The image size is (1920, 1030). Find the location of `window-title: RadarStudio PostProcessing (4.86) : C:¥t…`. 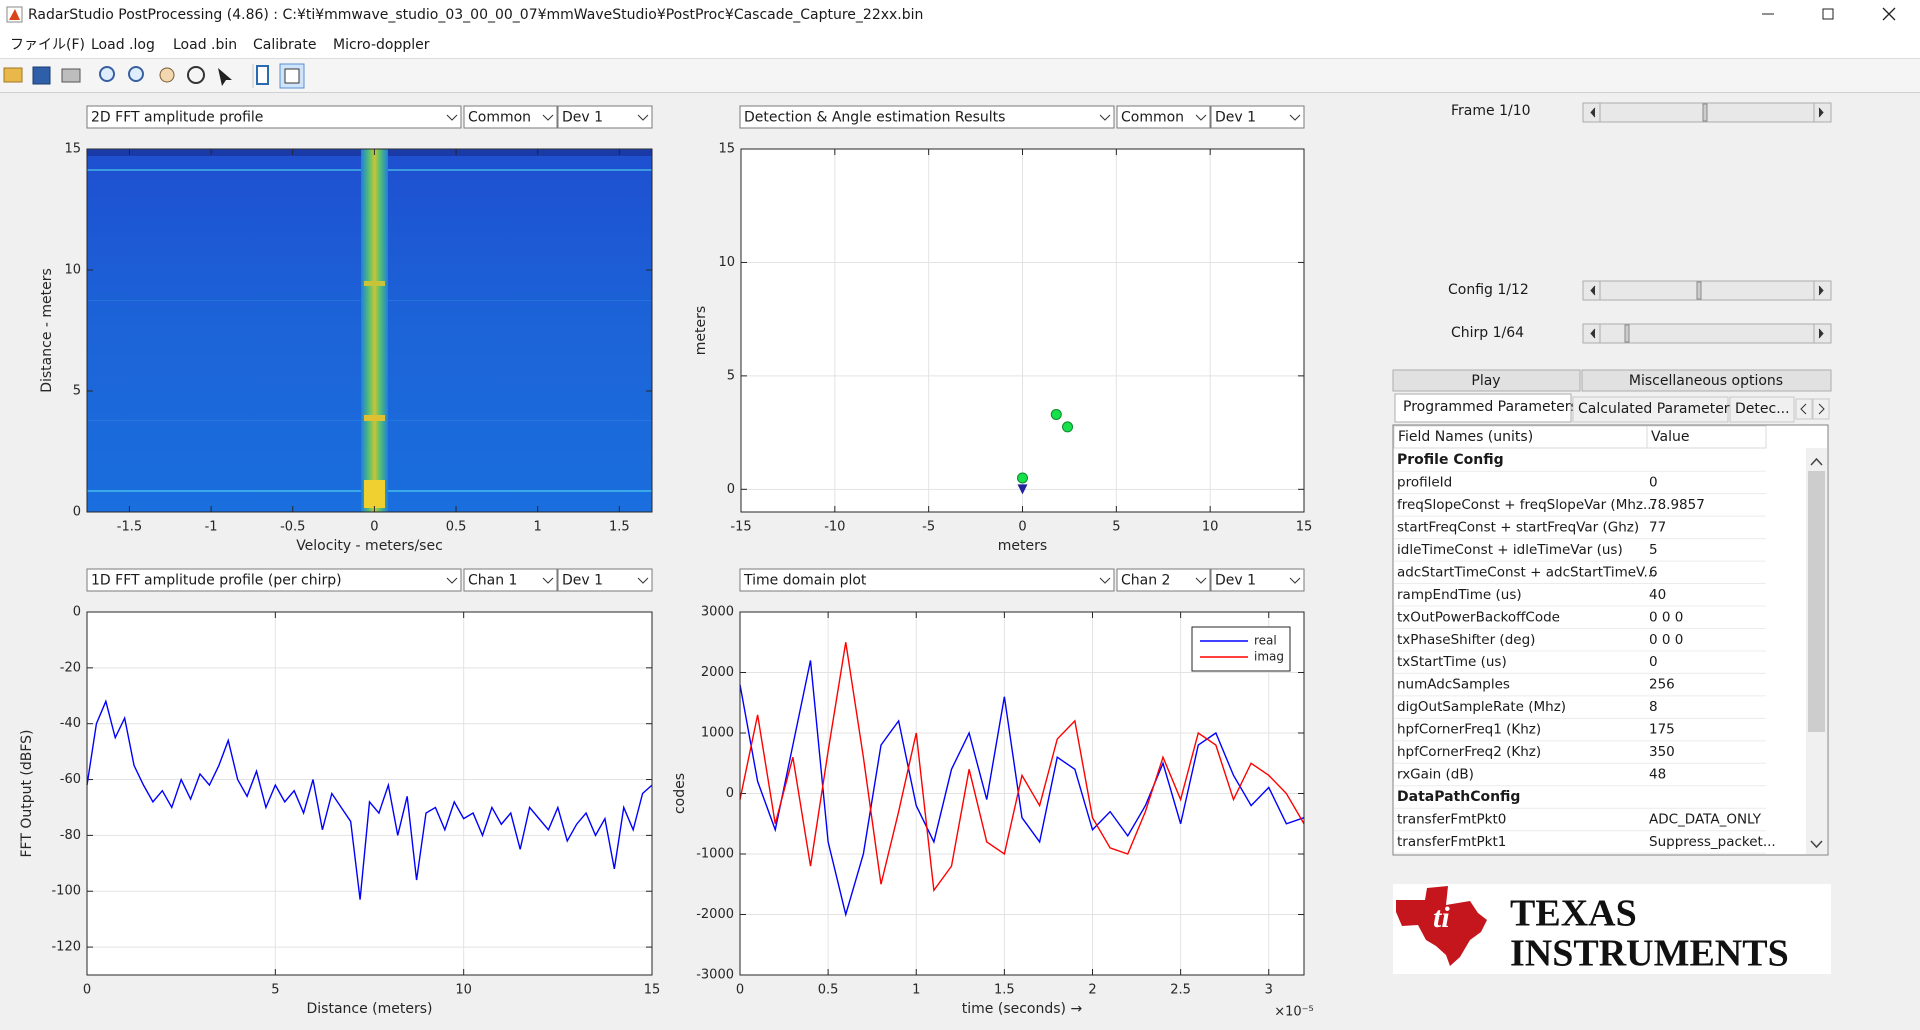

window-title: RadarStudio PostProcessing (4.86) : C:¥t… is located at coordinates (475, 15).